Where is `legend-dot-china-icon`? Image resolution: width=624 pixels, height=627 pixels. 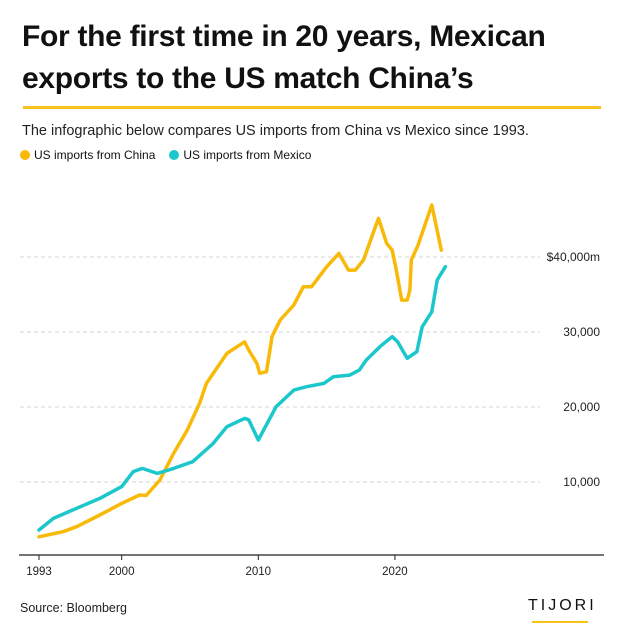 legend-dot-china-icon is located at coordinates (25, 155).